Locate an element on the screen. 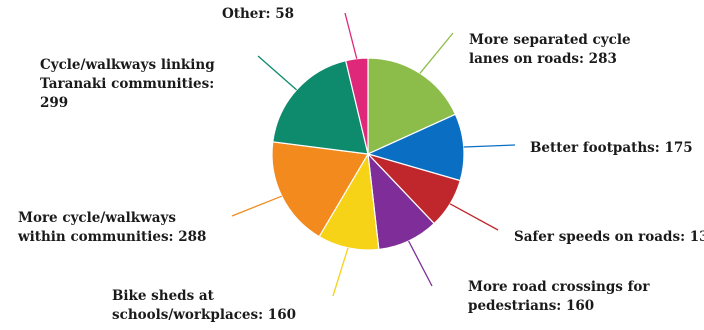  slice-label-line: schools/workplaces: 160 is located at coordinates (204, 315).